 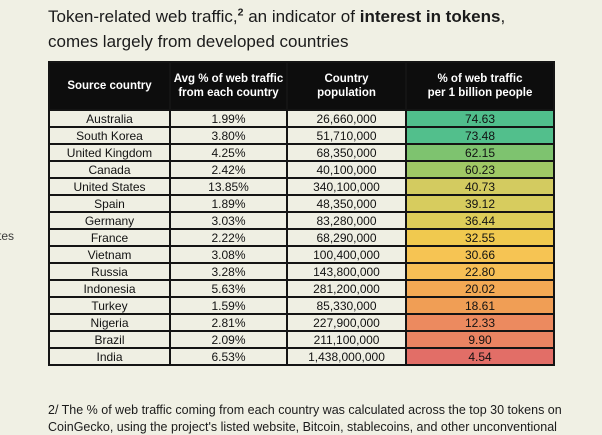 I want to click on cell-country: Indonesia, so click(x=109, y=288).